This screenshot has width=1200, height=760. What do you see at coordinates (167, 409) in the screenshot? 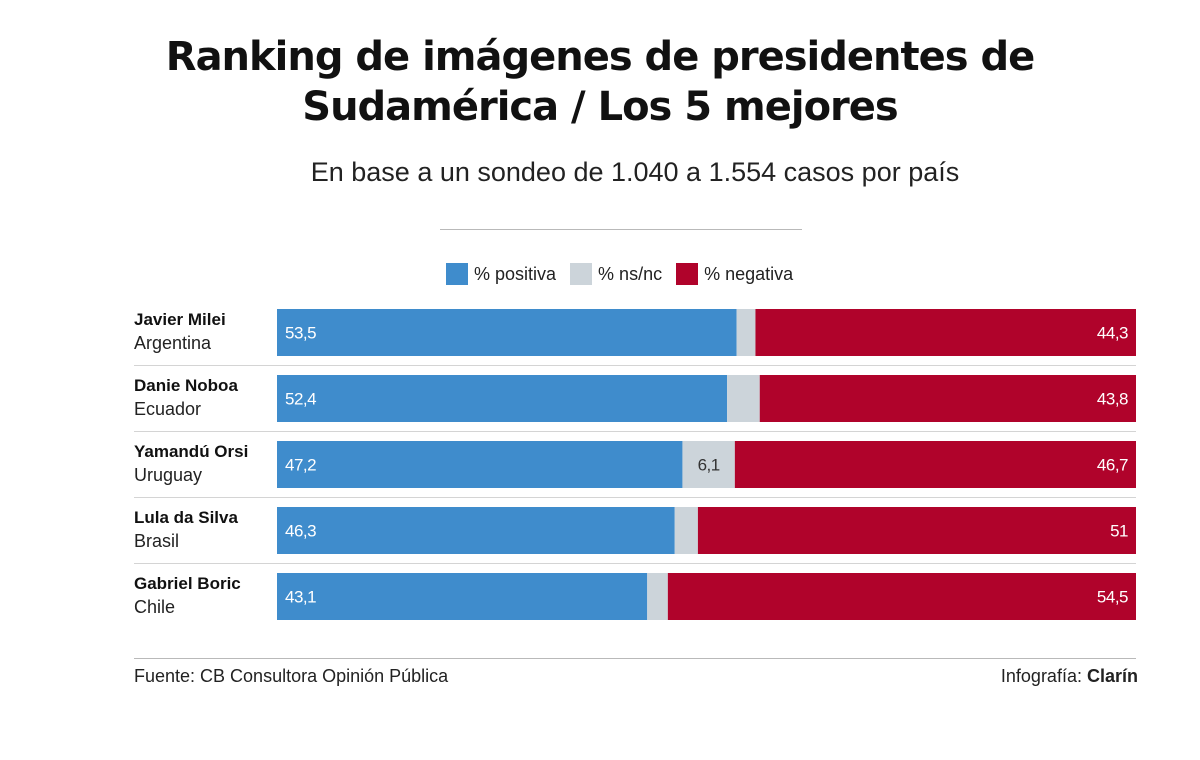
I see `row-label-country: Ecuador` at bounding box center [167, 409].